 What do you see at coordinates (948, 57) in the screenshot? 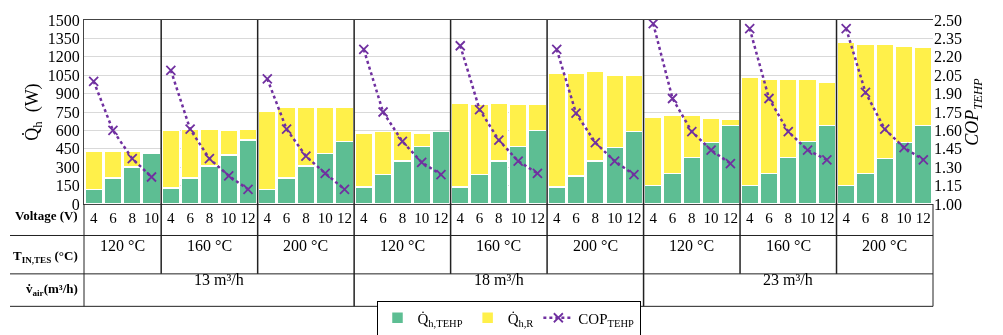
I see `y2-tick-label: 2.20` at bounding box center [948, 57].